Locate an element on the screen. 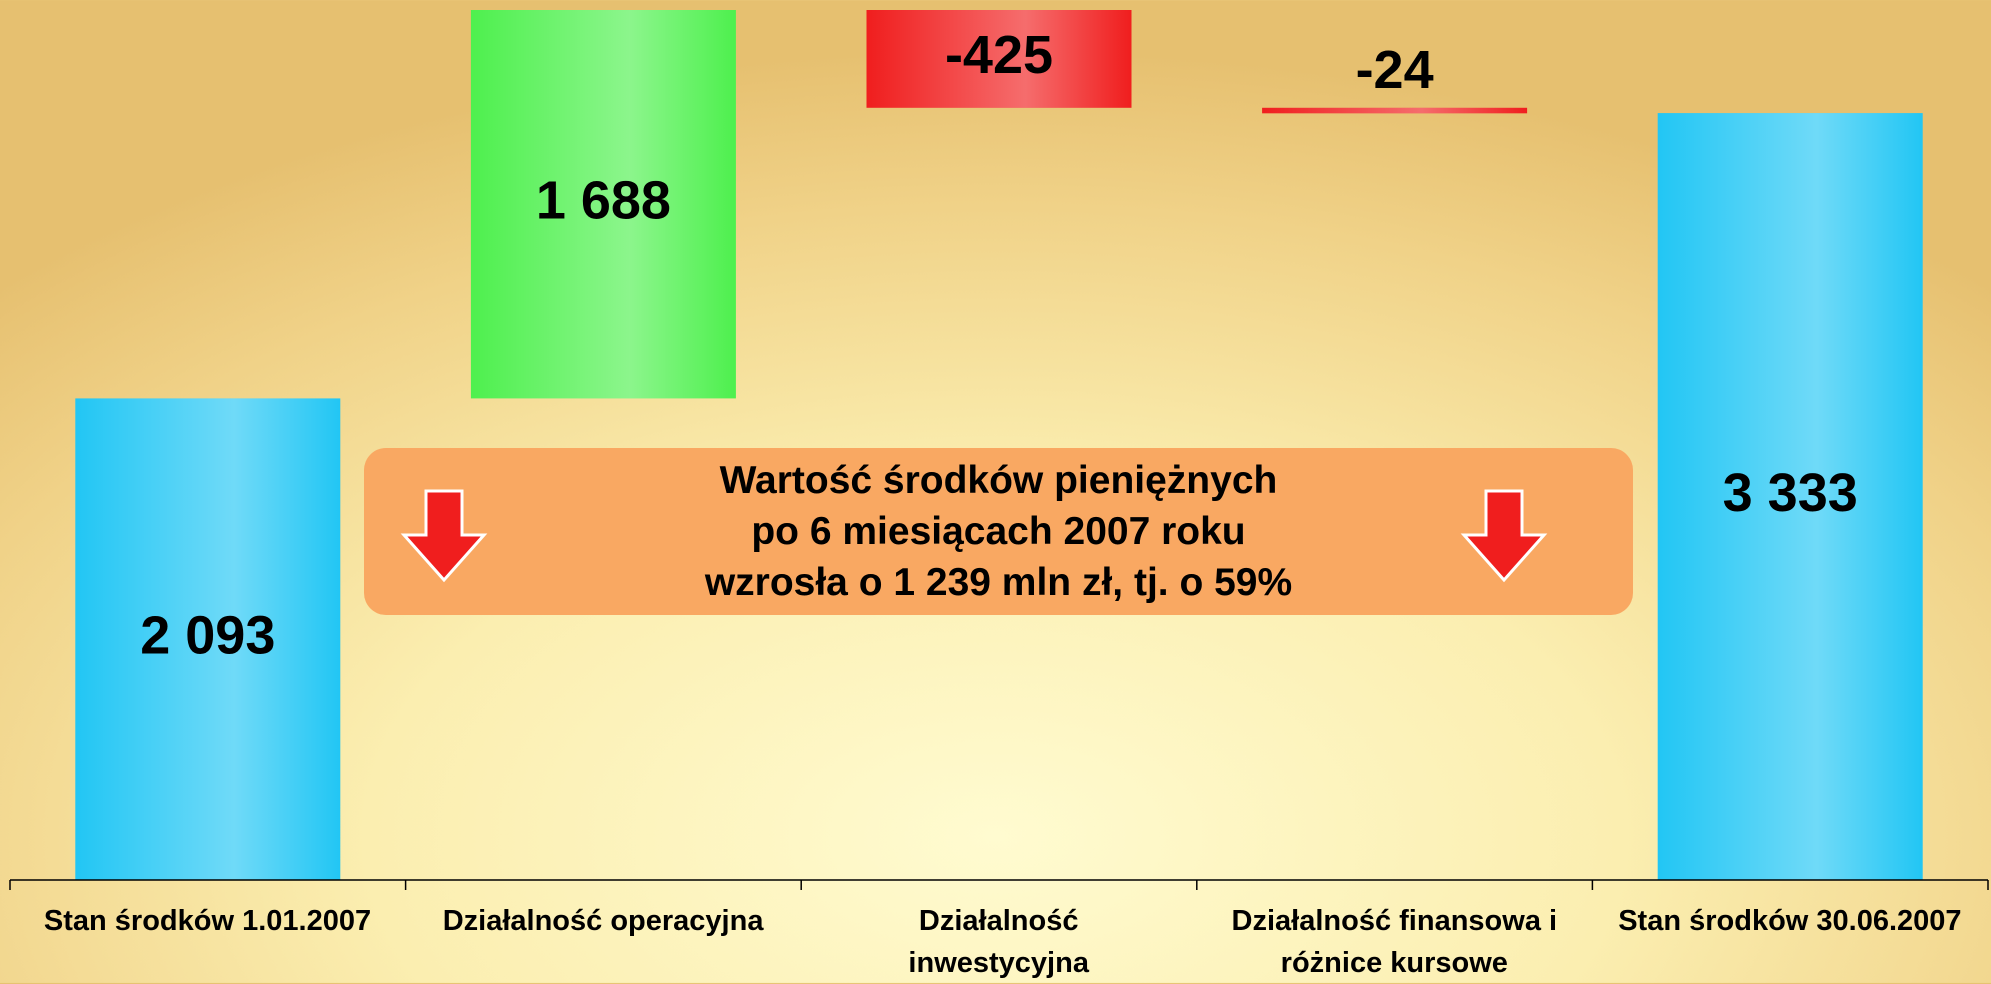  value-label: 2 093 is located at coordinates (207, 635).